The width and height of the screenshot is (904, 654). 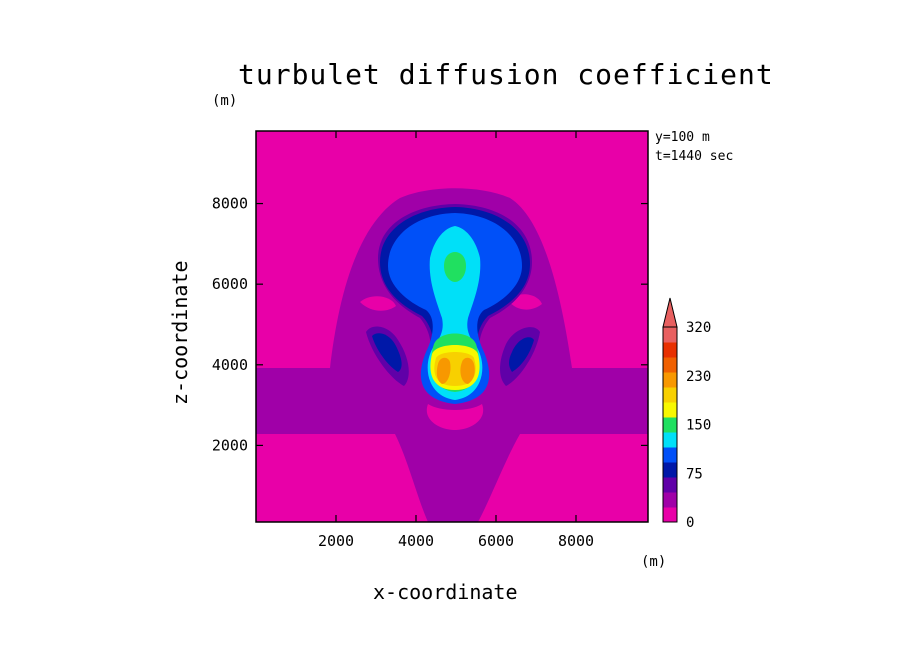 What do you see at coordinates (694, 156) in the screenshot?
I see `annotation-time: t=1440 sec` at bounding box center [694, 156].